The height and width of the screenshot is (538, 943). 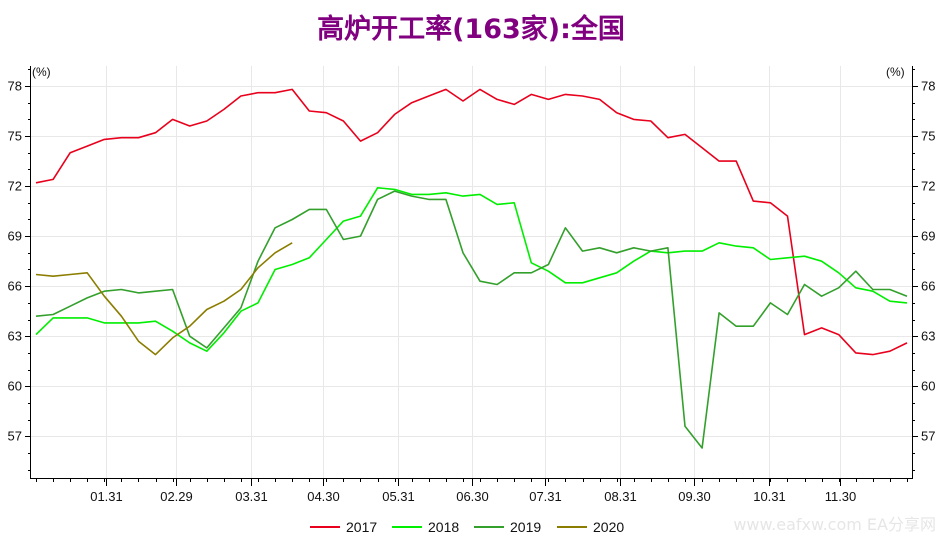 I want to click on right-y-tick-label: 75, so click(x=928, y=136).